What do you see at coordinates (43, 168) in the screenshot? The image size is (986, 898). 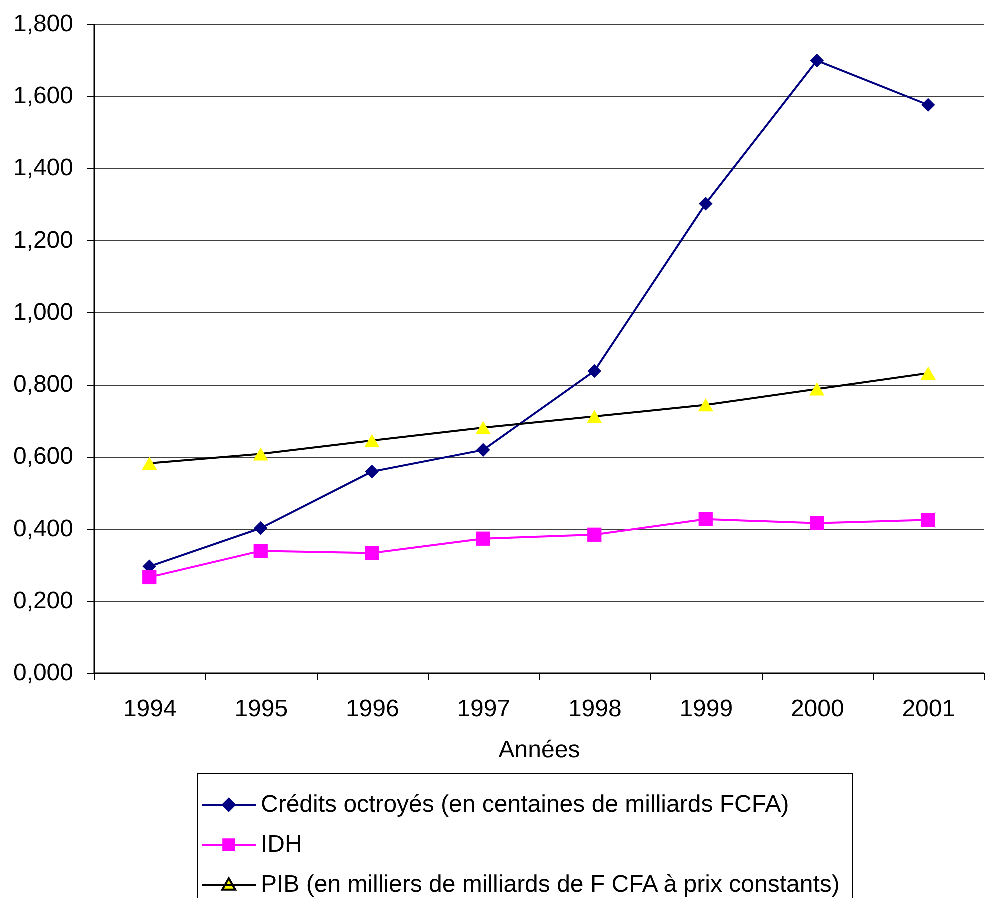 I see `y-tick-label: 1,400` at bounding box center [43, 168].